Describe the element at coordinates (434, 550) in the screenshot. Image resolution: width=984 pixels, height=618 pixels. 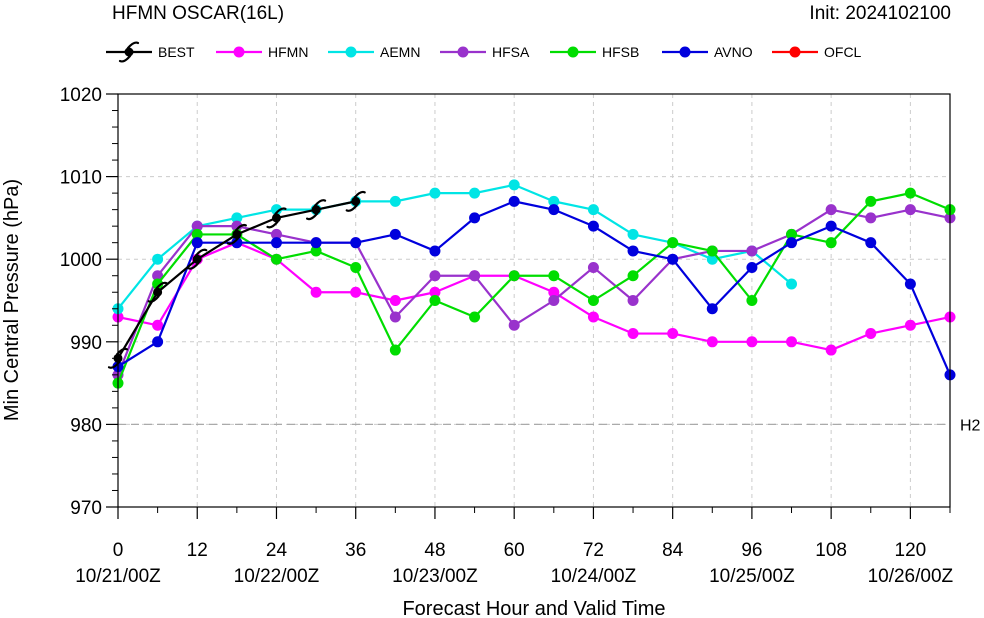
I see `x-tick-label: 48` at that location.